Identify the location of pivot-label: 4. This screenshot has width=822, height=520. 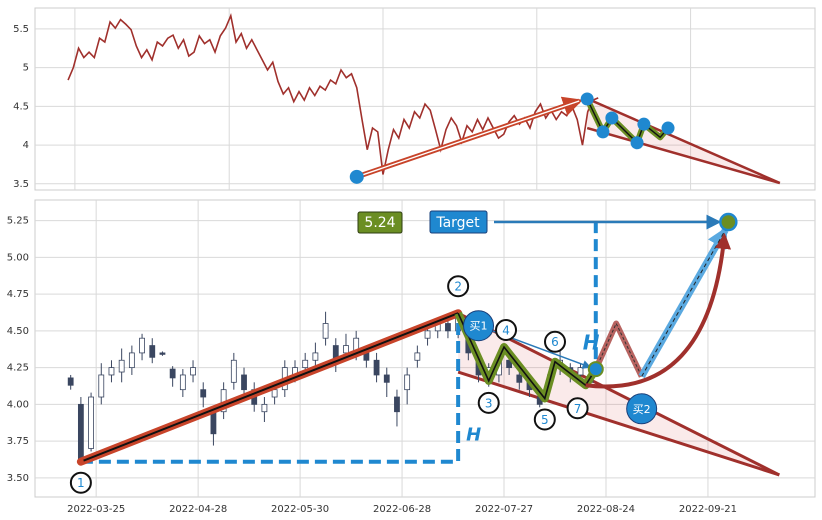
(506, 331).